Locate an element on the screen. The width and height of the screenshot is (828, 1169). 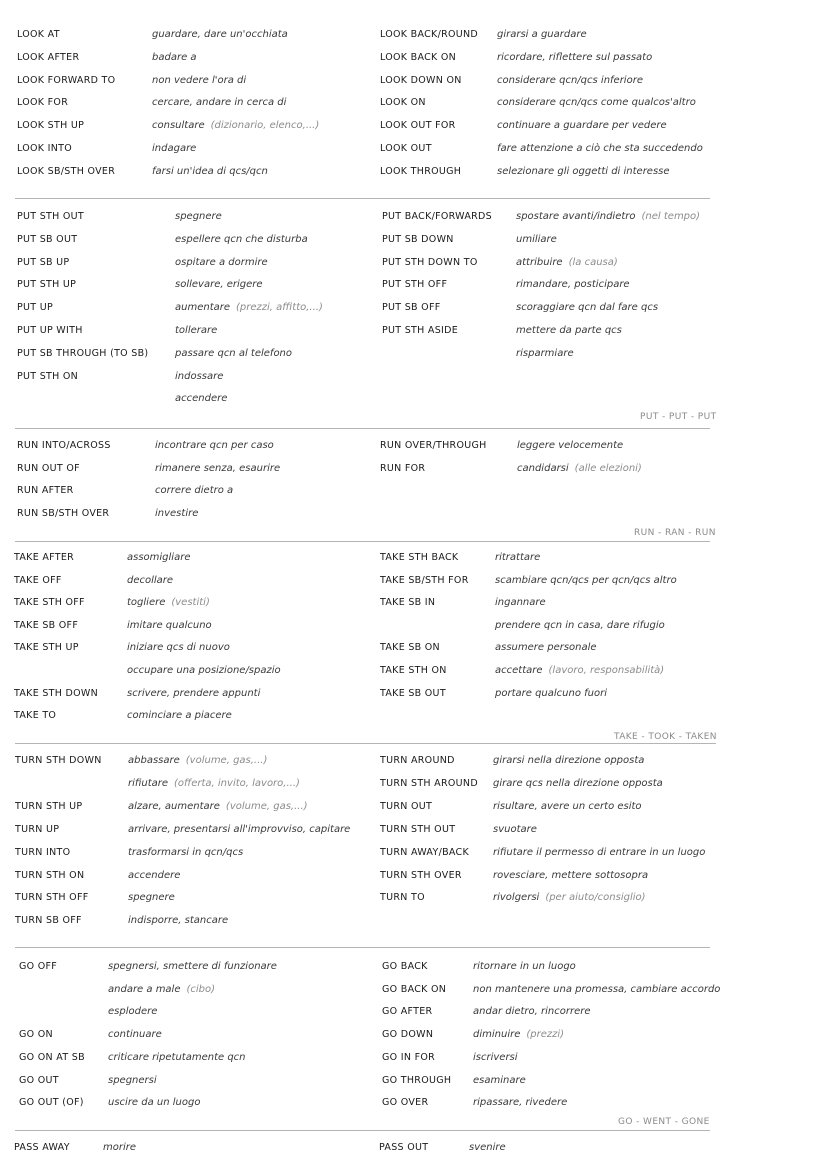
verb-meaning: portare qualcuno fuori is located at coordinates (551, 694).